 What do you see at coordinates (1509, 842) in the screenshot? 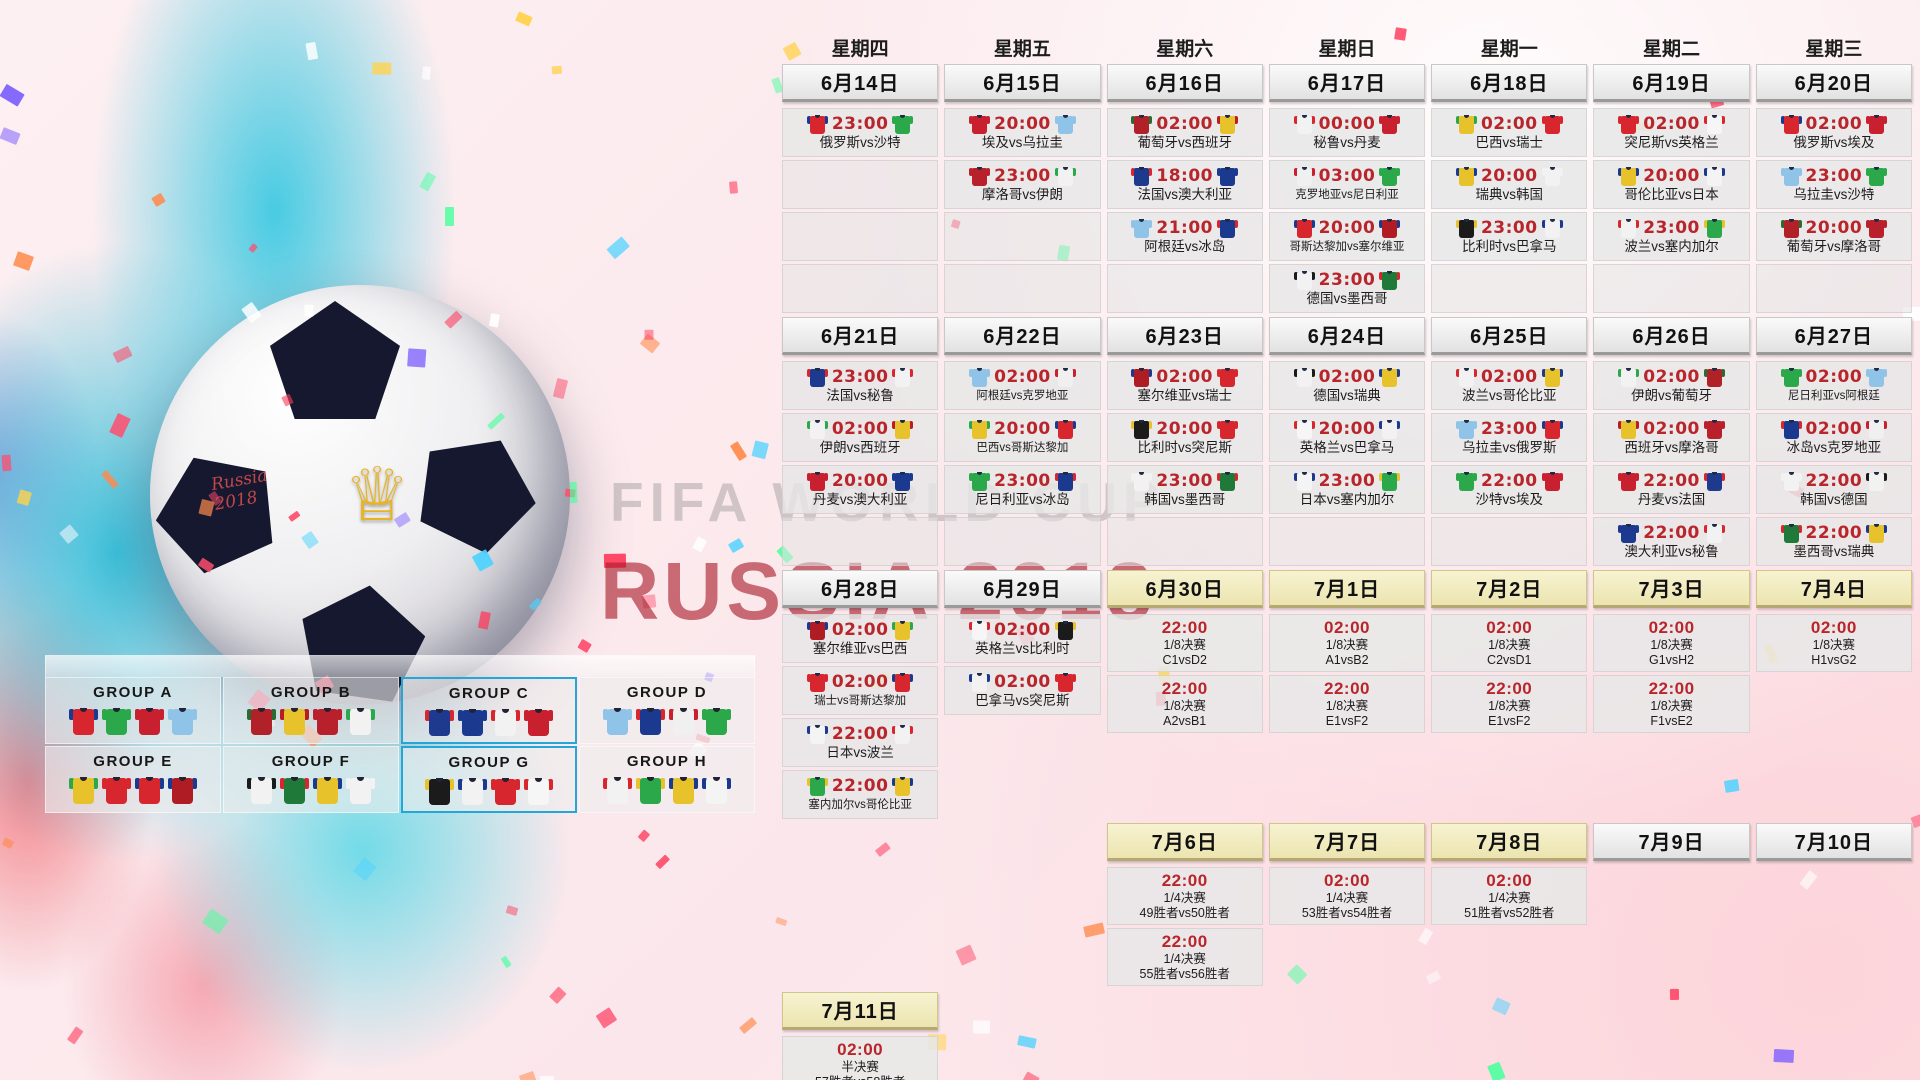
I see `date-header: 7月8日` at bounding box center [1509, 842].